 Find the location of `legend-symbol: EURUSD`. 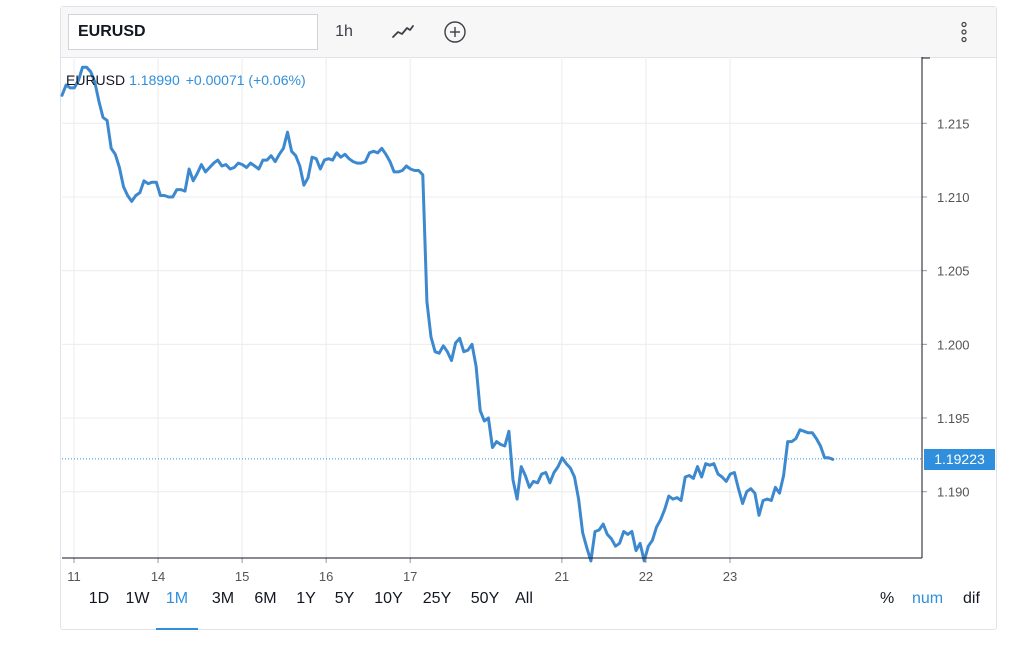

legend-symbol: EURUSD is located at coordinates (96, 80).